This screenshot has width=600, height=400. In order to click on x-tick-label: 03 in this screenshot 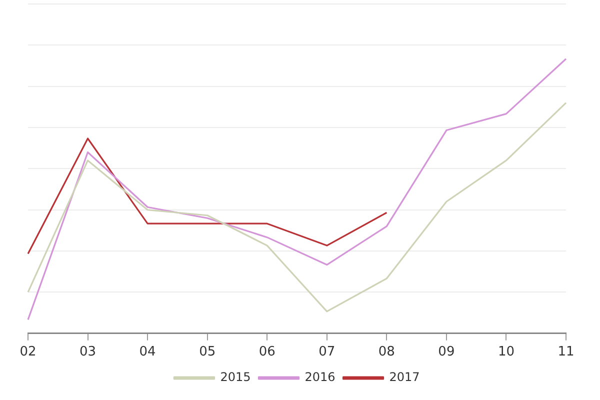, I will do `click(88, 352)`.